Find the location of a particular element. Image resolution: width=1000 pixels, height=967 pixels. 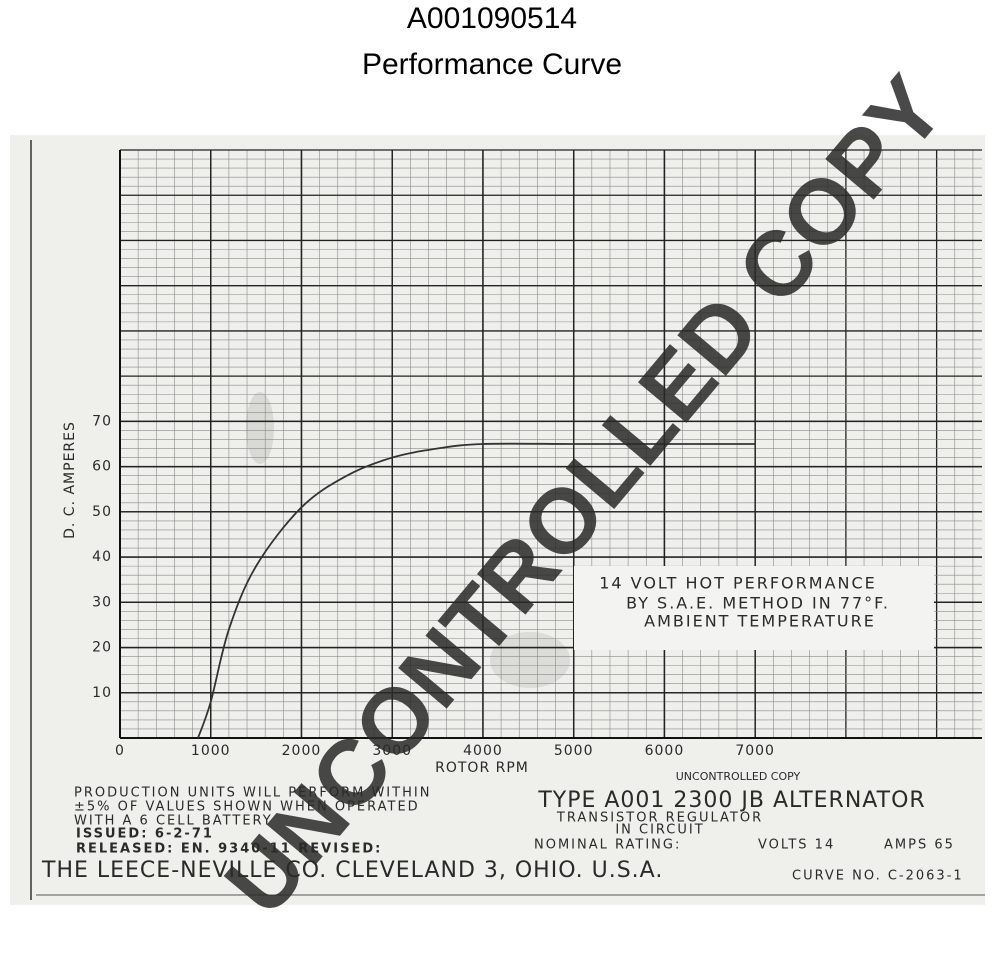

note: PRODUCTION UNITS WILL PERFORM WITHIN is located at coordinates (252, 793).